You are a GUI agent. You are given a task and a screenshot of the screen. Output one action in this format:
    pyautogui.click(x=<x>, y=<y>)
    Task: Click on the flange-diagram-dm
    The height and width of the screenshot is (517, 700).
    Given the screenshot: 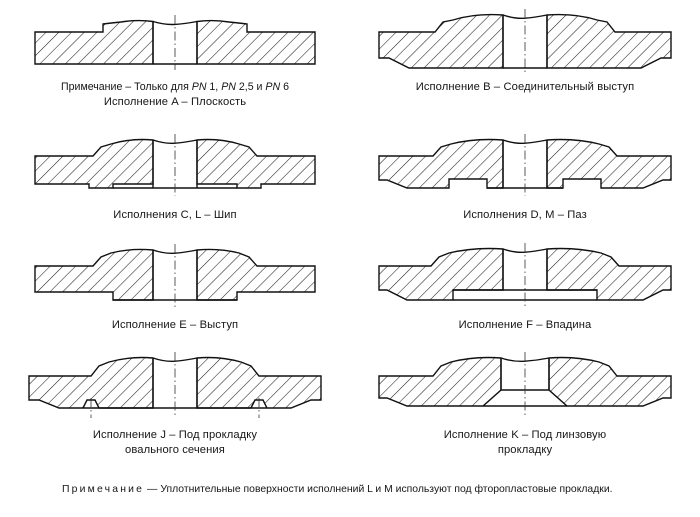 What is the action you would take?
    pyautogui.click(x=525, y=167)
    